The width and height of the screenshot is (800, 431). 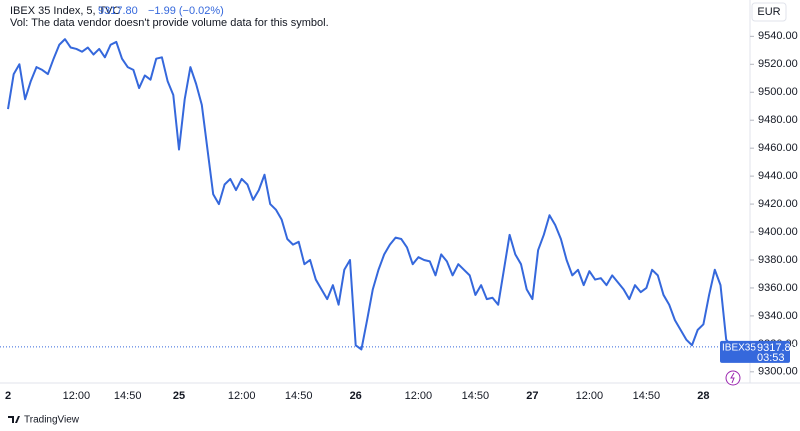 I want to click on symbol-title: IBEX 35 Index, 5, TVC, so click(x=65, y=11).